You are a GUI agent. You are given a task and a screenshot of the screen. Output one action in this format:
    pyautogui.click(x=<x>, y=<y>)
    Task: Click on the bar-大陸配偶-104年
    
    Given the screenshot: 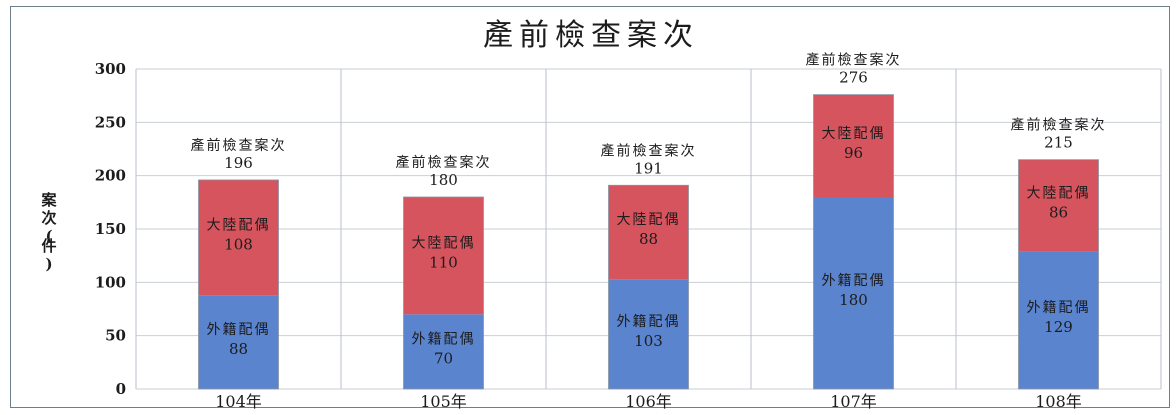 What is the action you would take?
    pyautogui.click(x=238, y=237)
    